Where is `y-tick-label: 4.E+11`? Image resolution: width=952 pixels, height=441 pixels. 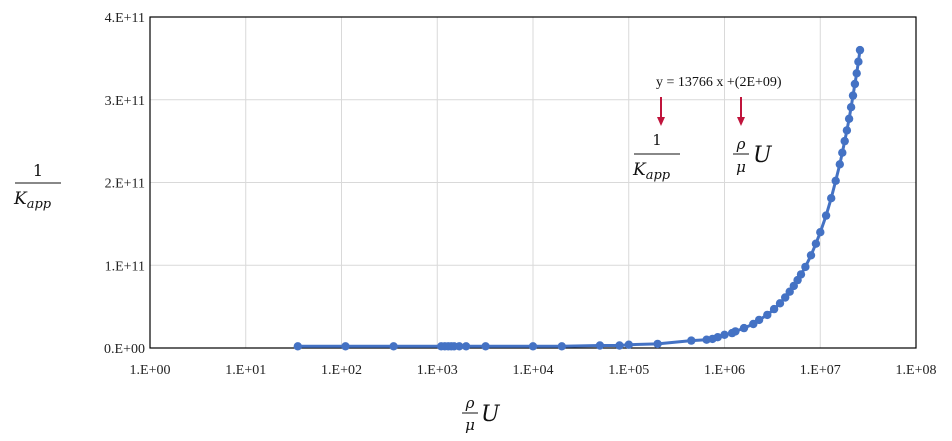
y-tick-label: 4.E+11 is located at coordinates (125, 18).